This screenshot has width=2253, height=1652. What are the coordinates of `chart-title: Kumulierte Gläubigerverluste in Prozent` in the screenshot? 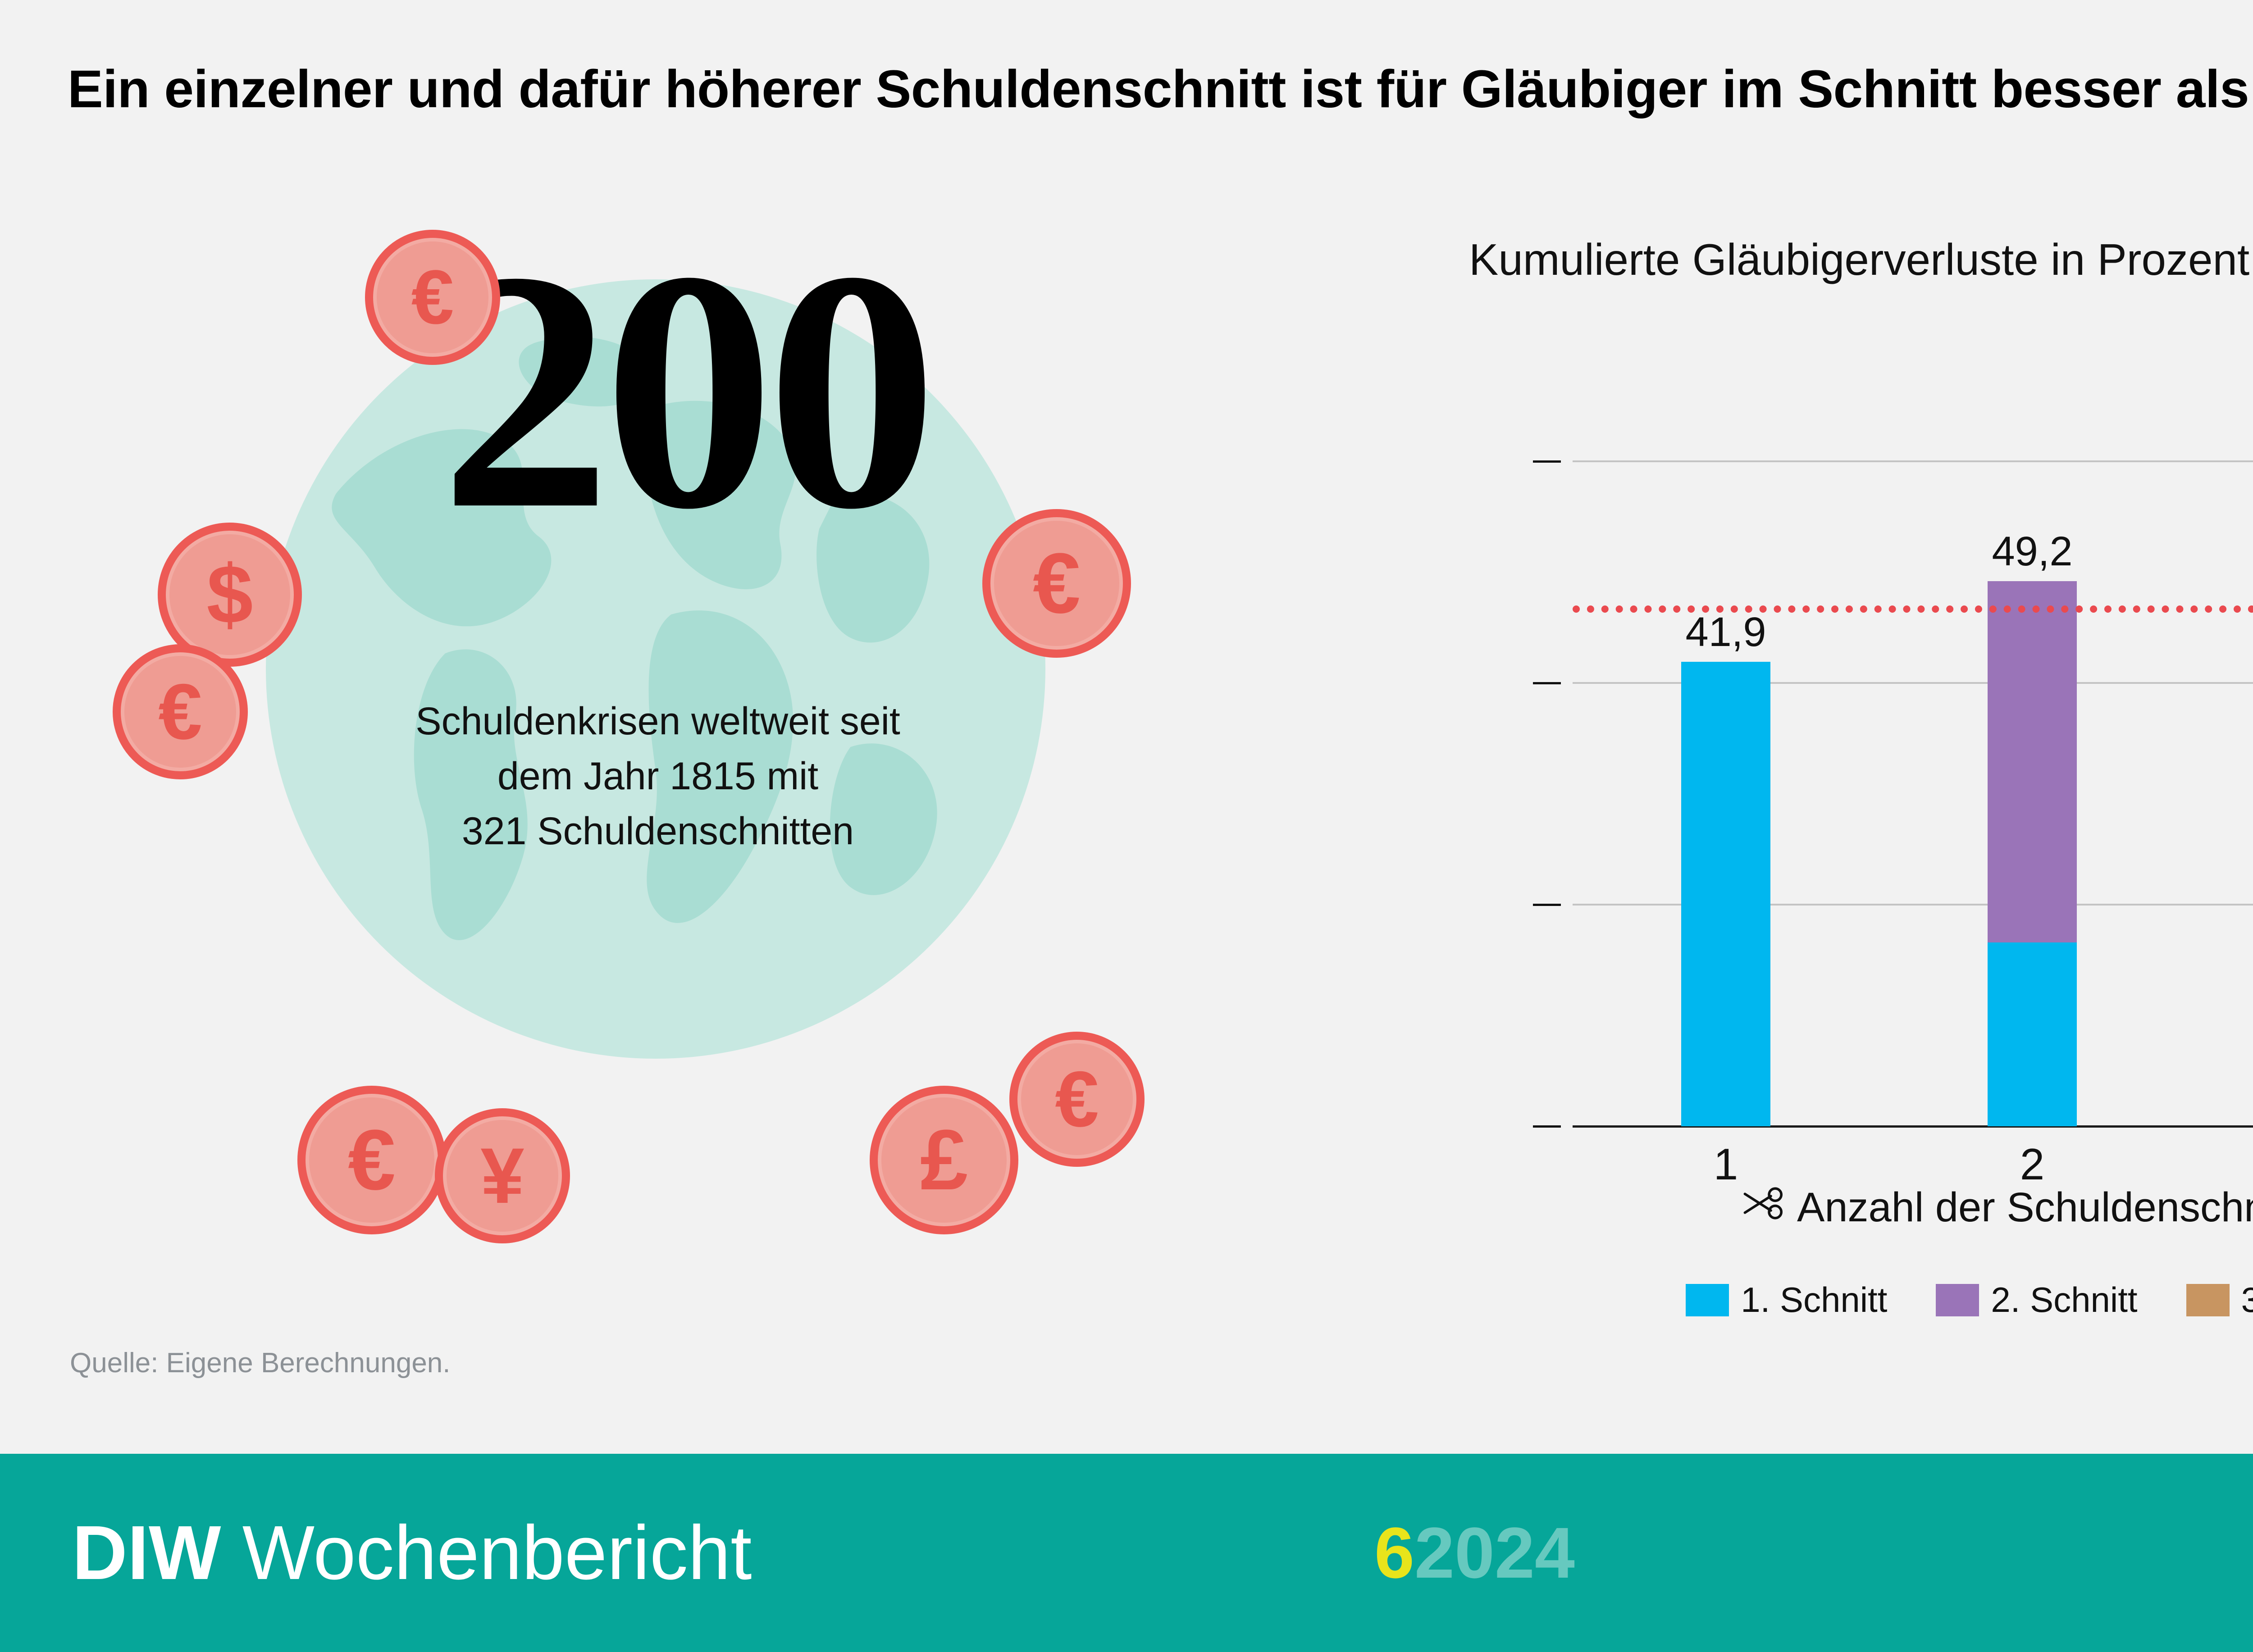 It's located at (1859, 260).